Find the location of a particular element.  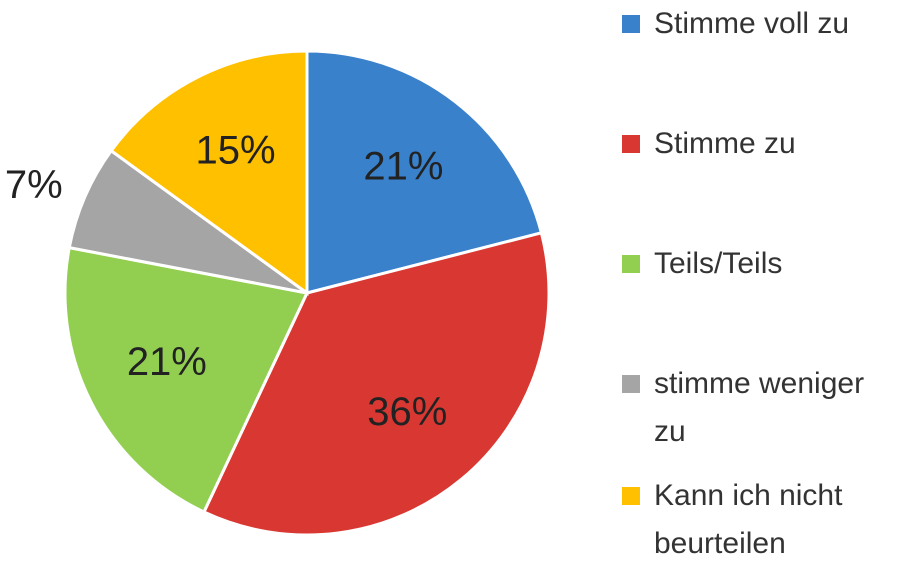

data-label: 7% is located at coordinates (34, 185).